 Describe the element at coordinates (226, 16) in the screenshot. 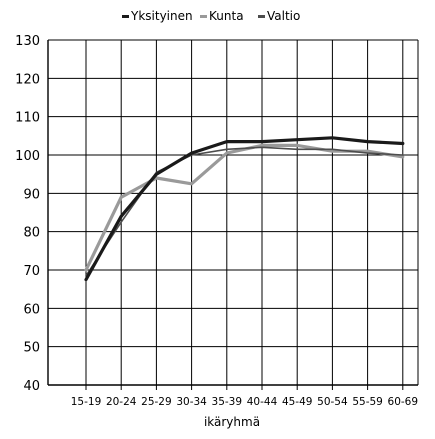

I see `legend-label: Kunta` at that location.